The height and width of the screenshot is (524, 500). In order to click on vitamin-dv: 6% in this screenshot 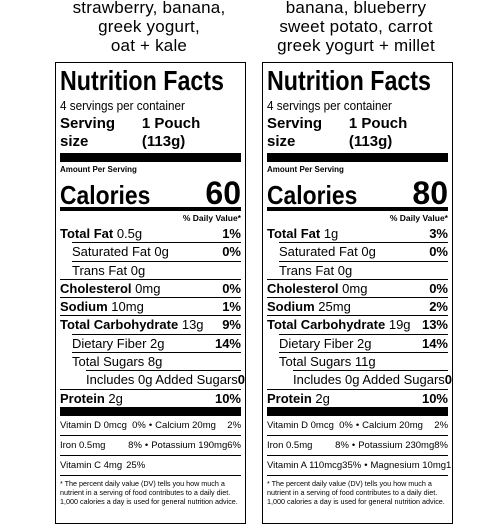, I will do `click(234, 445)`.